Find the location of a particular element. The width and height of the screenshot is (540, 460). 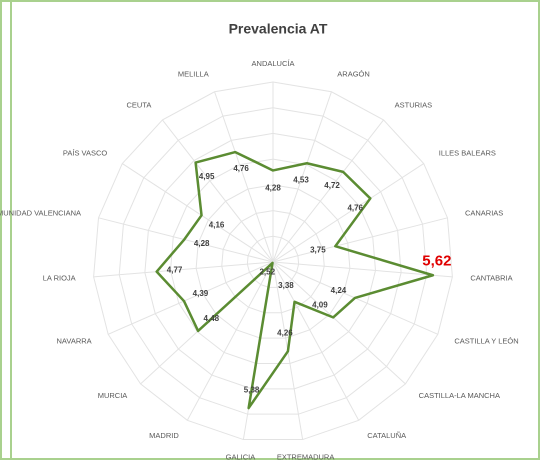

value-label: 5,38 is located at coordinates (252, 389).